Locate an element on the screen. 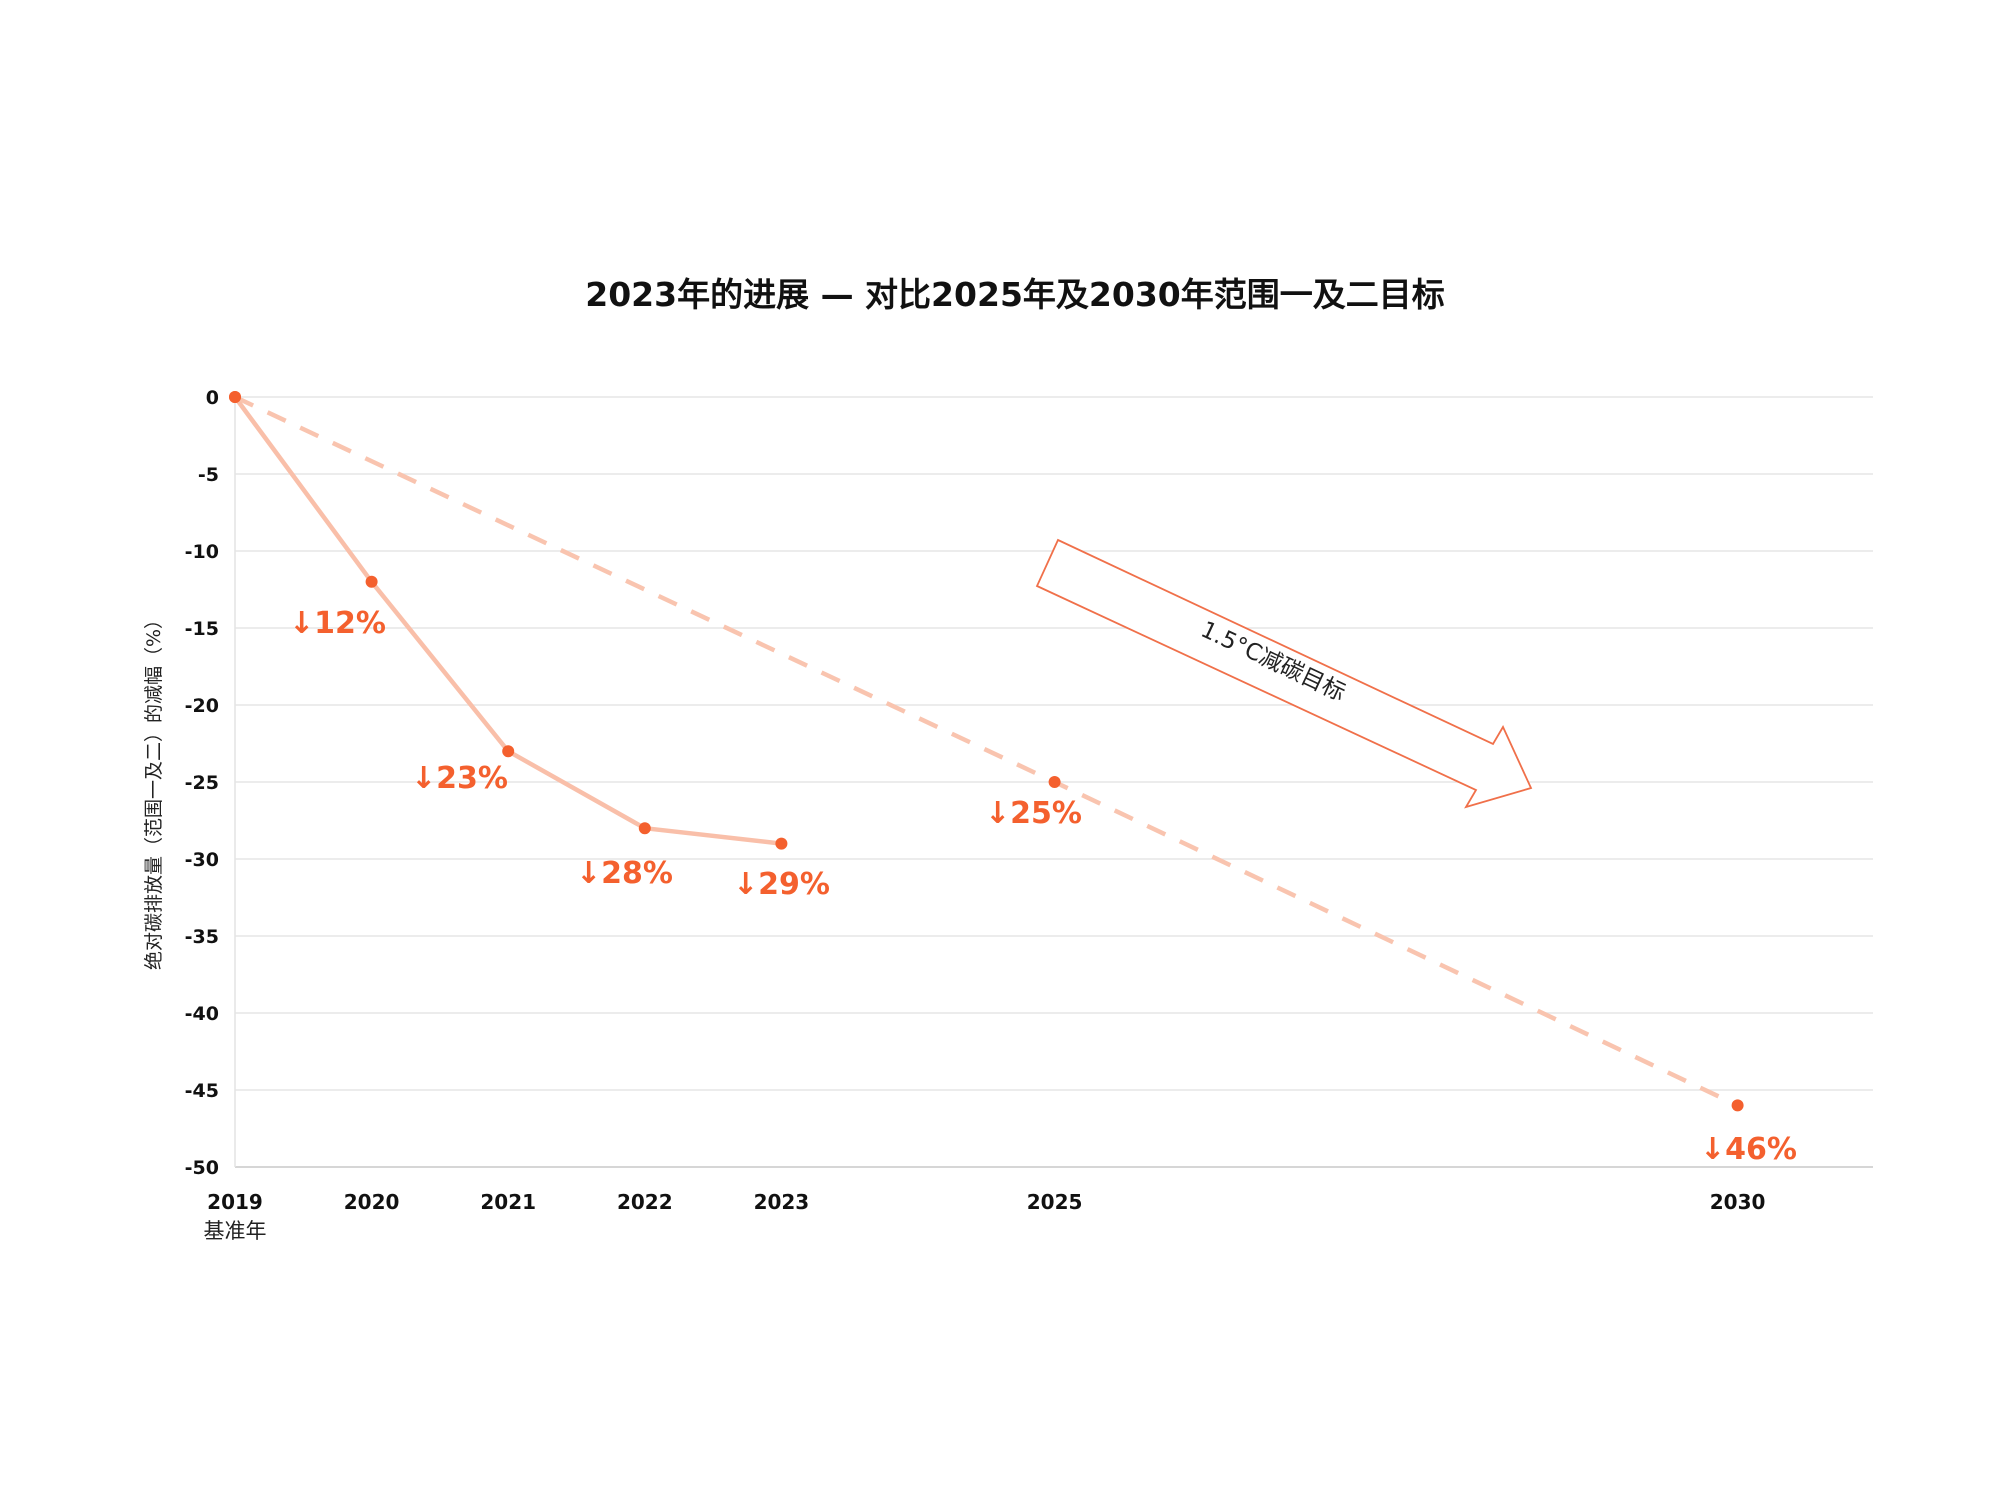 Image resolution: width=2000 pixels, height=1500 pixels. x-tick-label: 2023 is located at coordinates (782, 1202).